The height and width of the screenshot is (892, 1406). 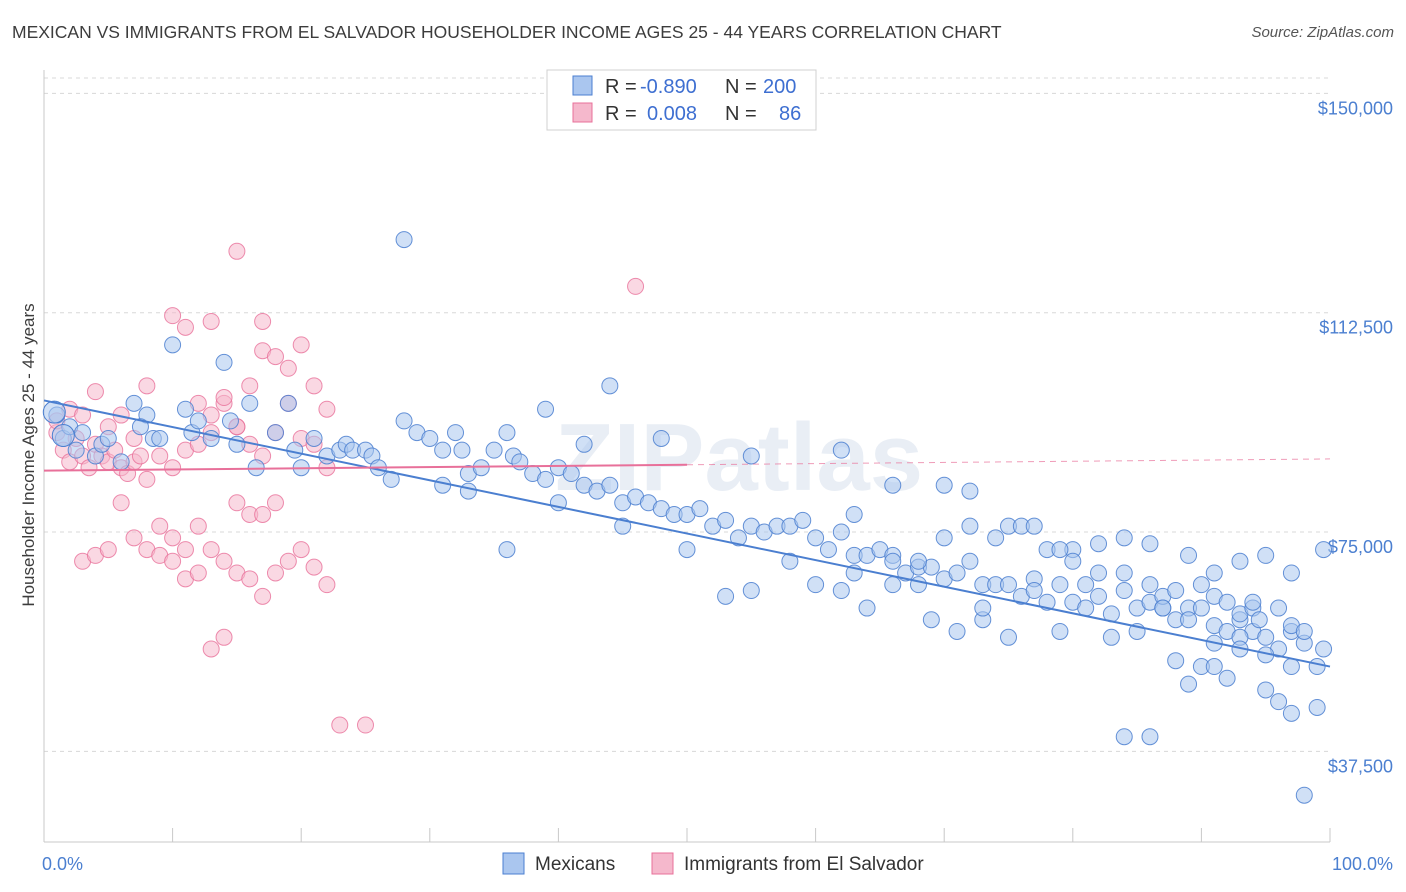 What do you see at coordinates (681, 100) in the screenshot?
I see `correlation-legend: R = -0.890 N = 200 R = 0.008 N = 86` at bounding box center [681, 100].